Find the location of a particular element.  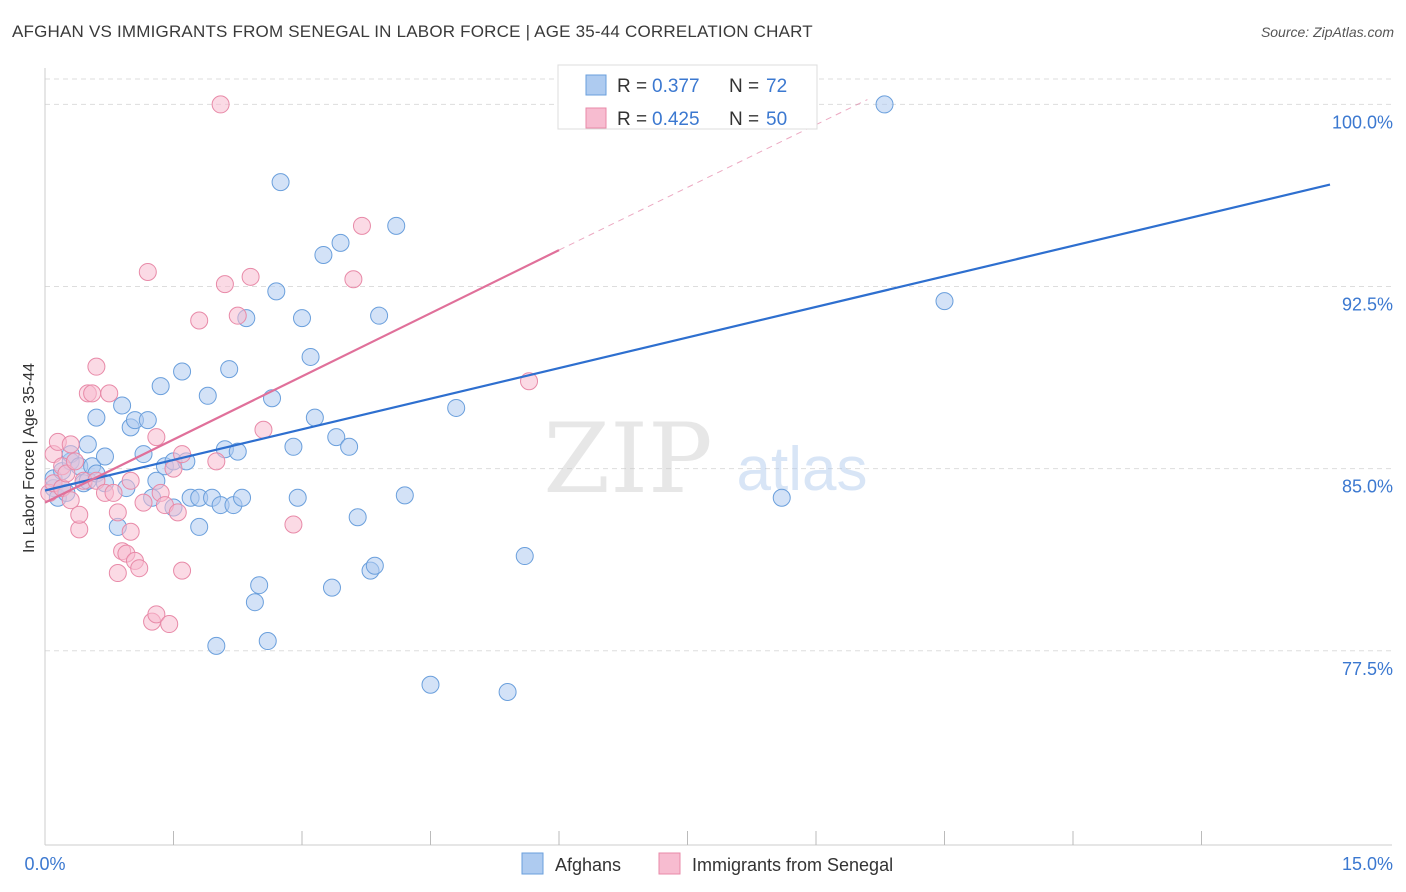

bottom-legend: Afghans Immigrants from Senegal is located at coordinates (707, 863).